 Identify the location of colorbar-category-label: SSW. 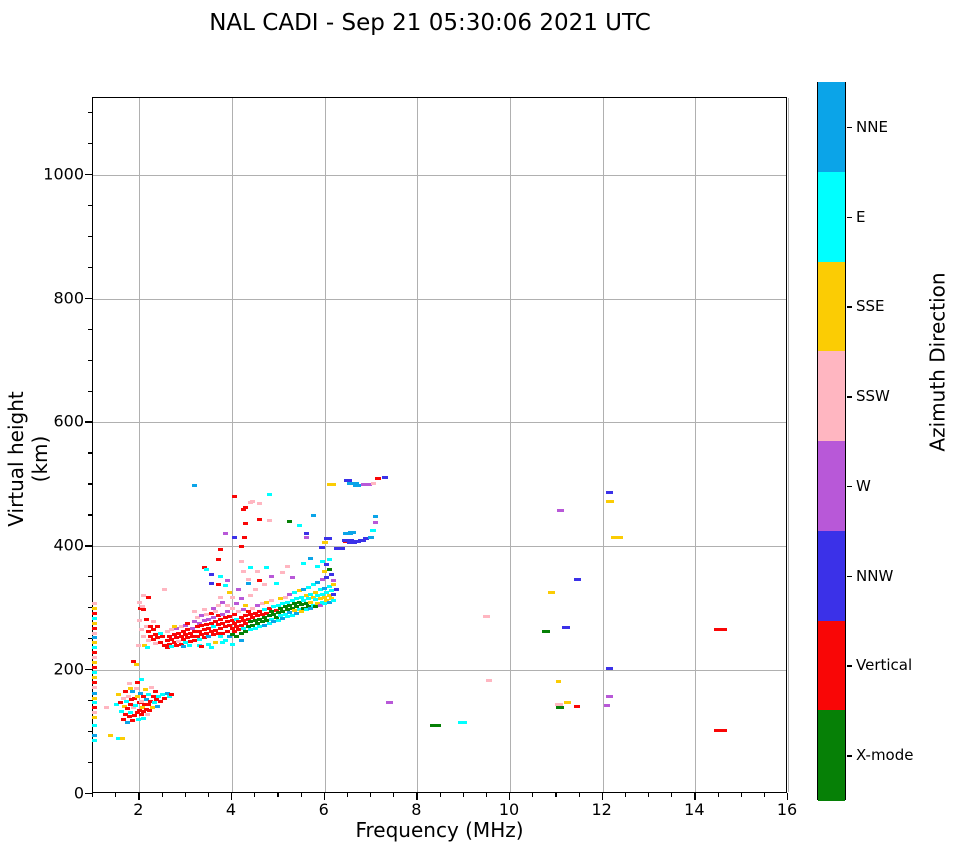
(873, 396).